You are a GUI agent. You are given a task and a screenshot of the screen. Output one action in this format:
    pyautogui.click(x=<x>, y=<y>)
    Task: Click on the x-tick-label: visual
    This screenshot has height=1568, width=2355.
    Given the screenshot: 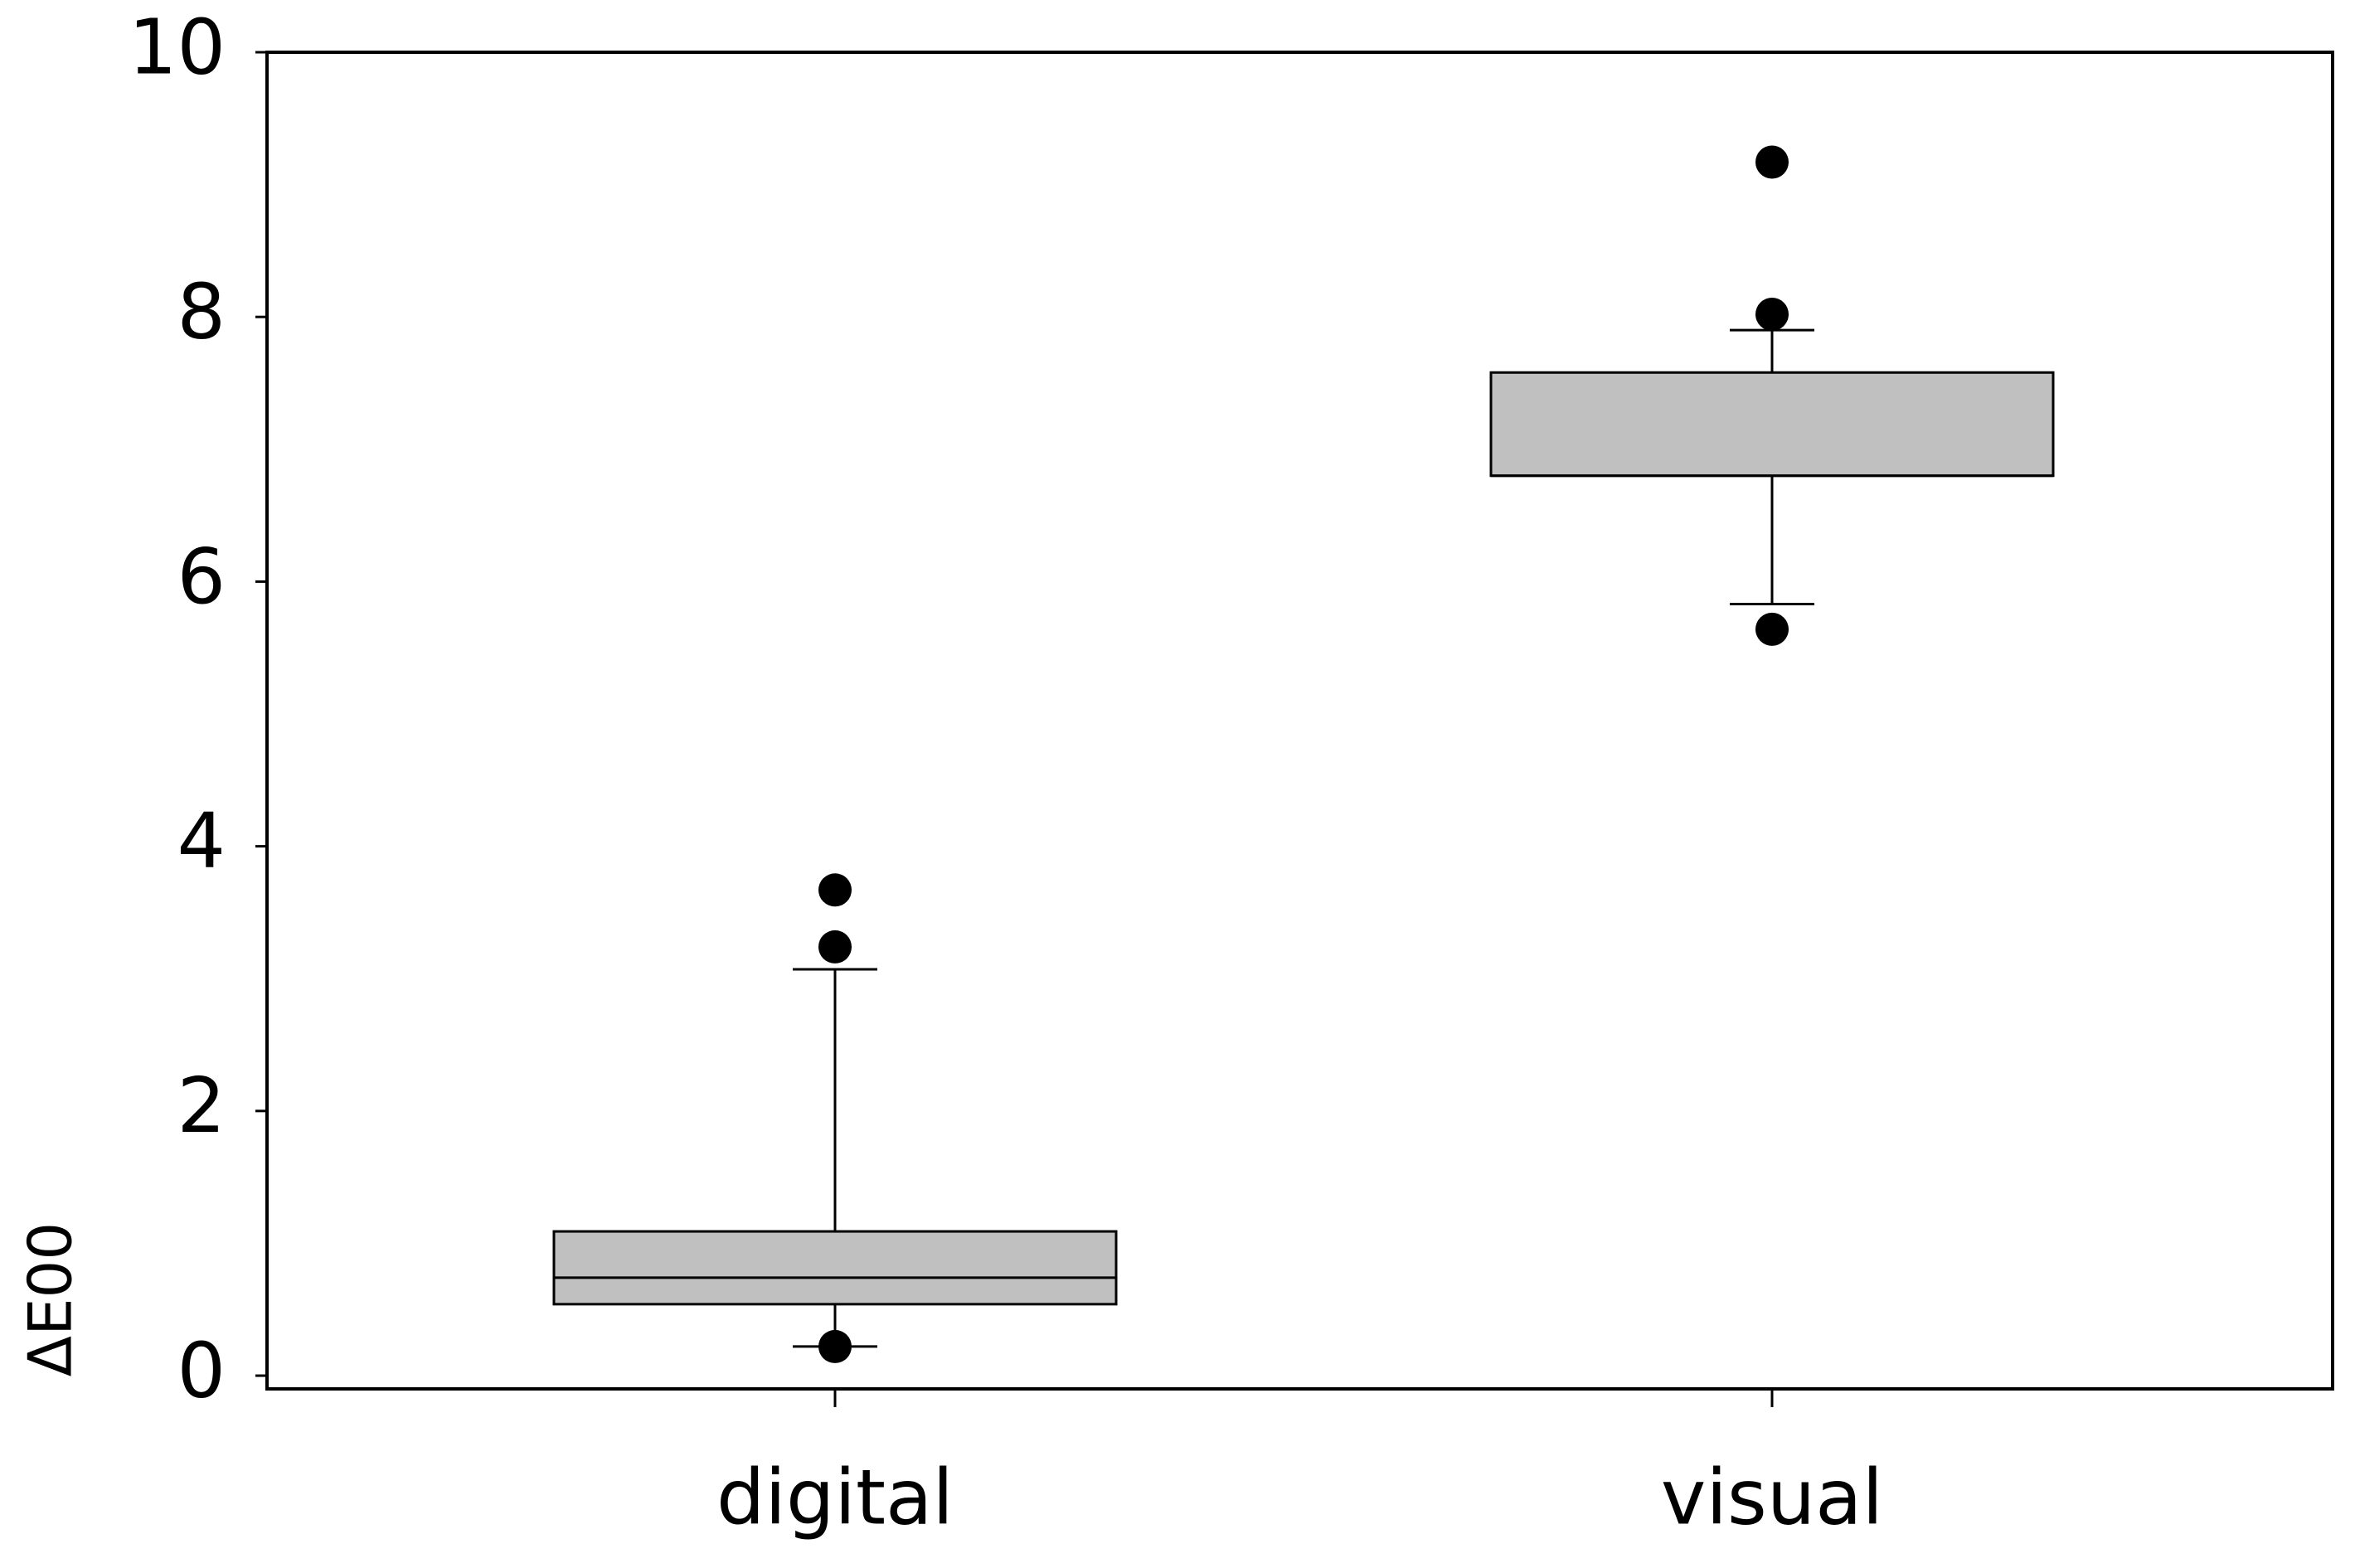 What is the action you would take?
    pyautogui.click(x=1772, y=1497)
    